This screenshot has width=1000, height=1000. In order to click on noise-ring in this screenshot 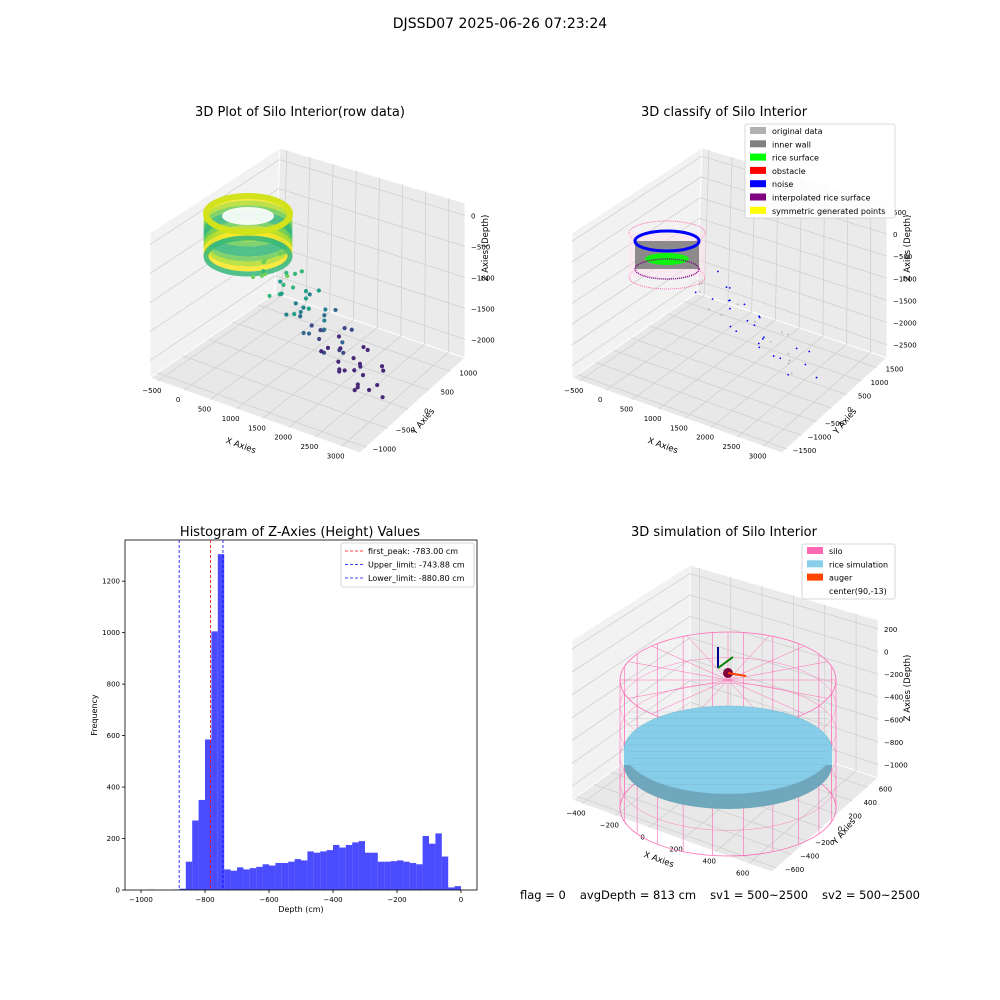, I will do `click(667, 241)`.